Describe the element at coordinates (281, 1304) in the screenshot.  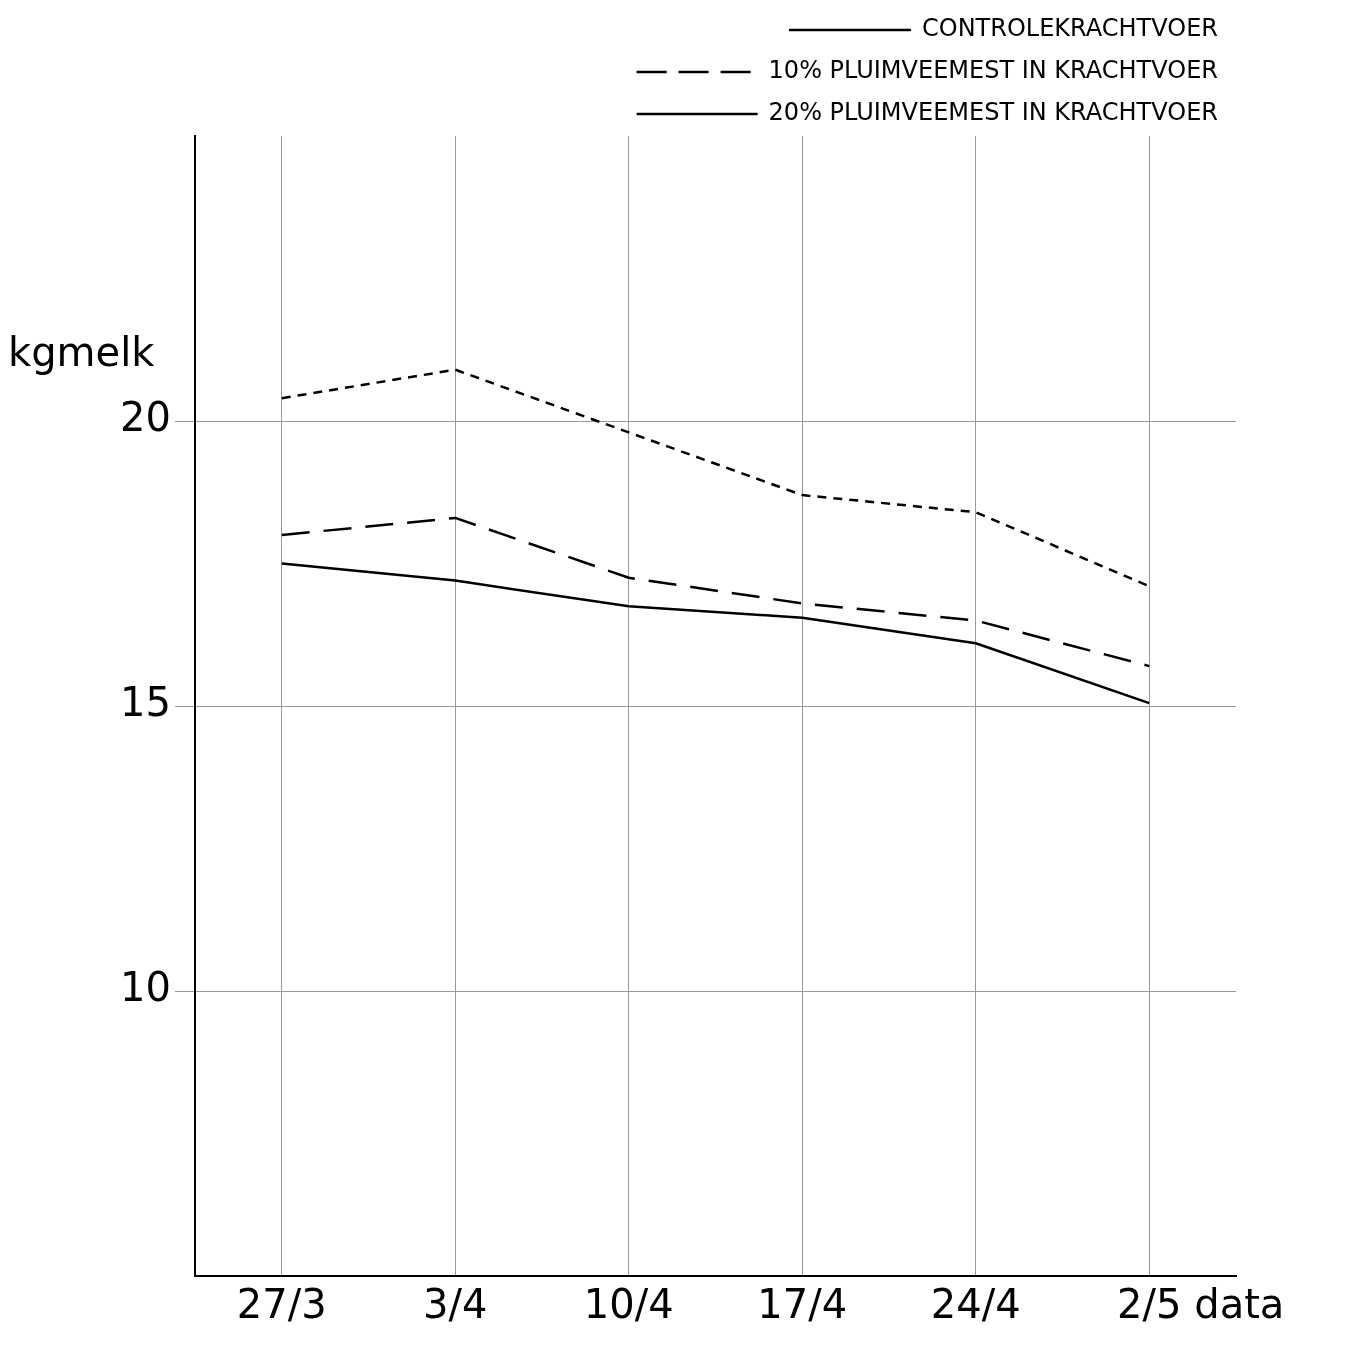
I see `x-tick-label: 27/3` at that location.